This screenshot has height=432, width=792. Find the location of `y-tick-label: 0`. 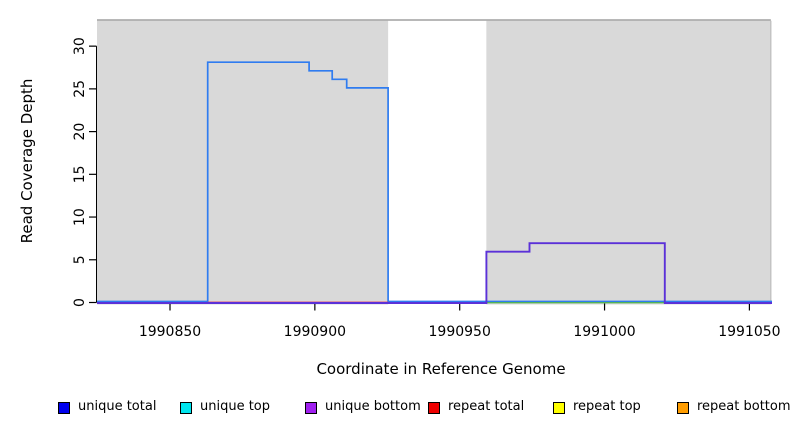

y-tick-label: 0 is located at coordinates (80, 302).